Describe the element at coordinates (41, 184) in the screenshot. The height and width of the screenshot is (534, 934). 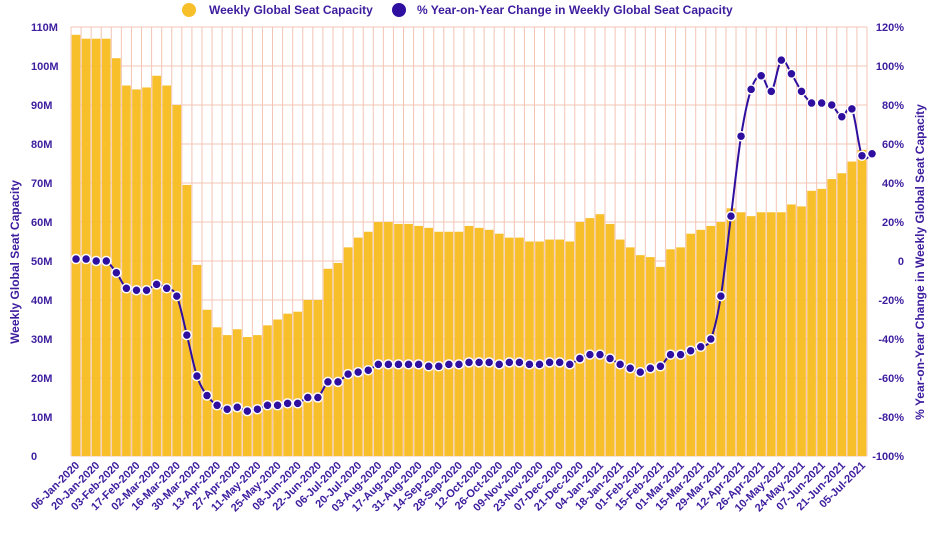
I see `left-tick-label: 70M` at that location.